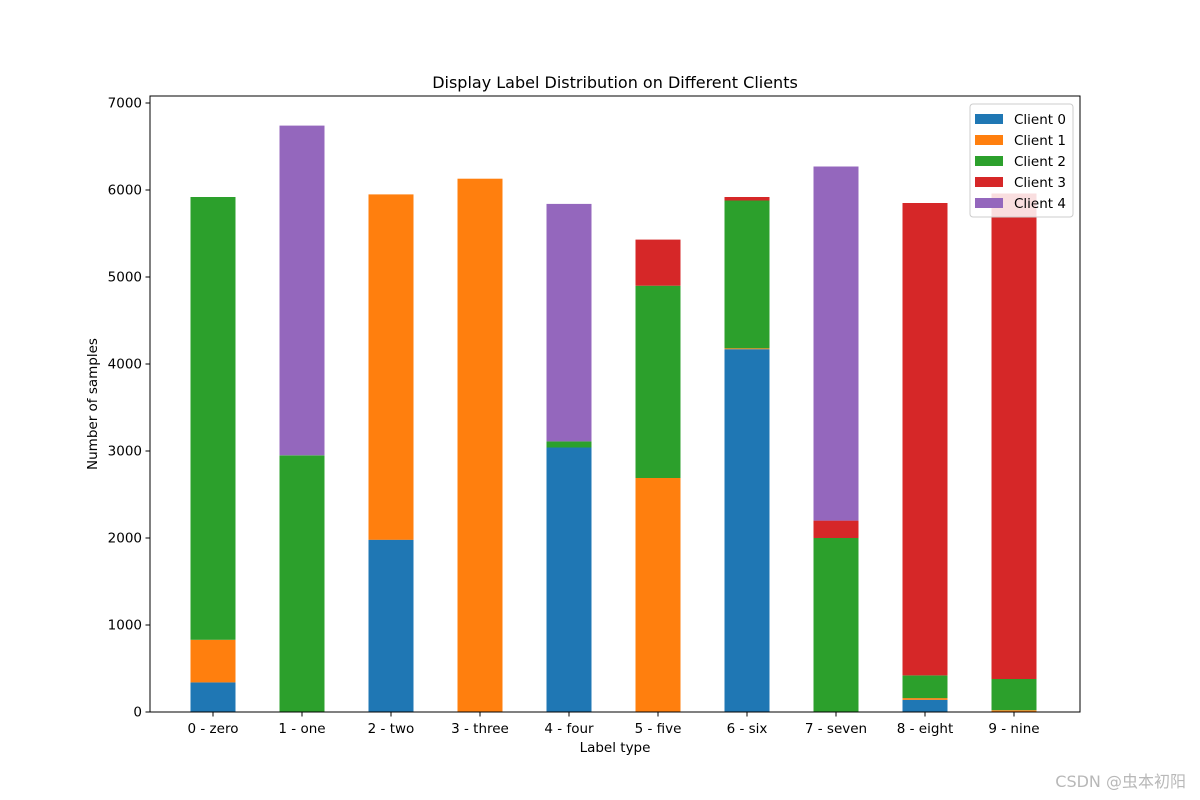 The image size is (1200, 800). What do you see at coordinates (747, 729) in the screenshot?
I see `x-tick-label: 6 - six` at bounding box center [747, 729].